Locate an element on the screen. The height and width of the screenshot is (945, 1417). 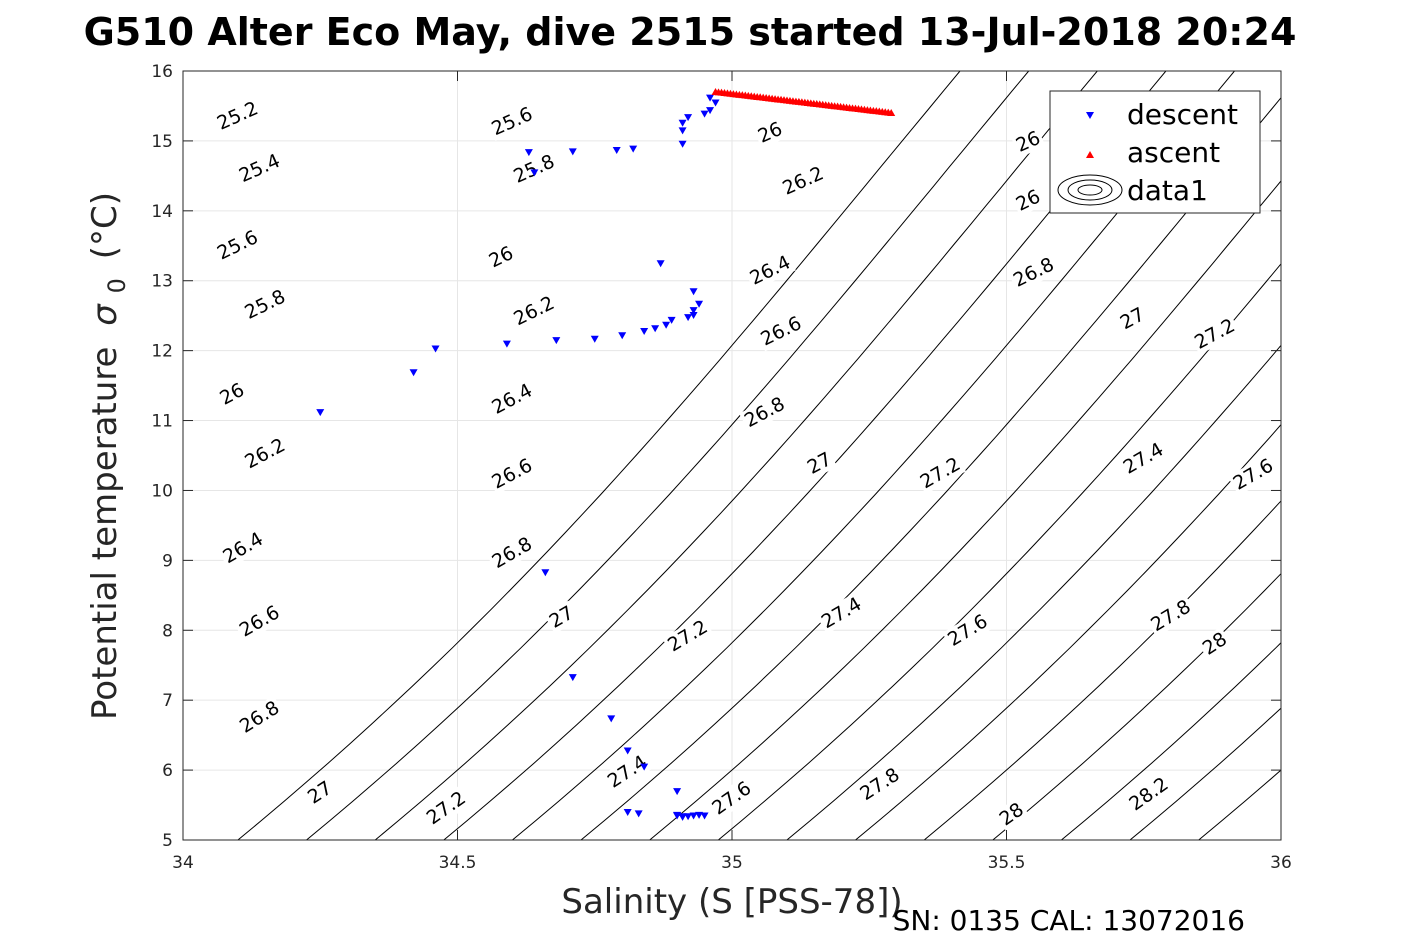
y-tick-label: 12 is located at coordinates (162, 352).